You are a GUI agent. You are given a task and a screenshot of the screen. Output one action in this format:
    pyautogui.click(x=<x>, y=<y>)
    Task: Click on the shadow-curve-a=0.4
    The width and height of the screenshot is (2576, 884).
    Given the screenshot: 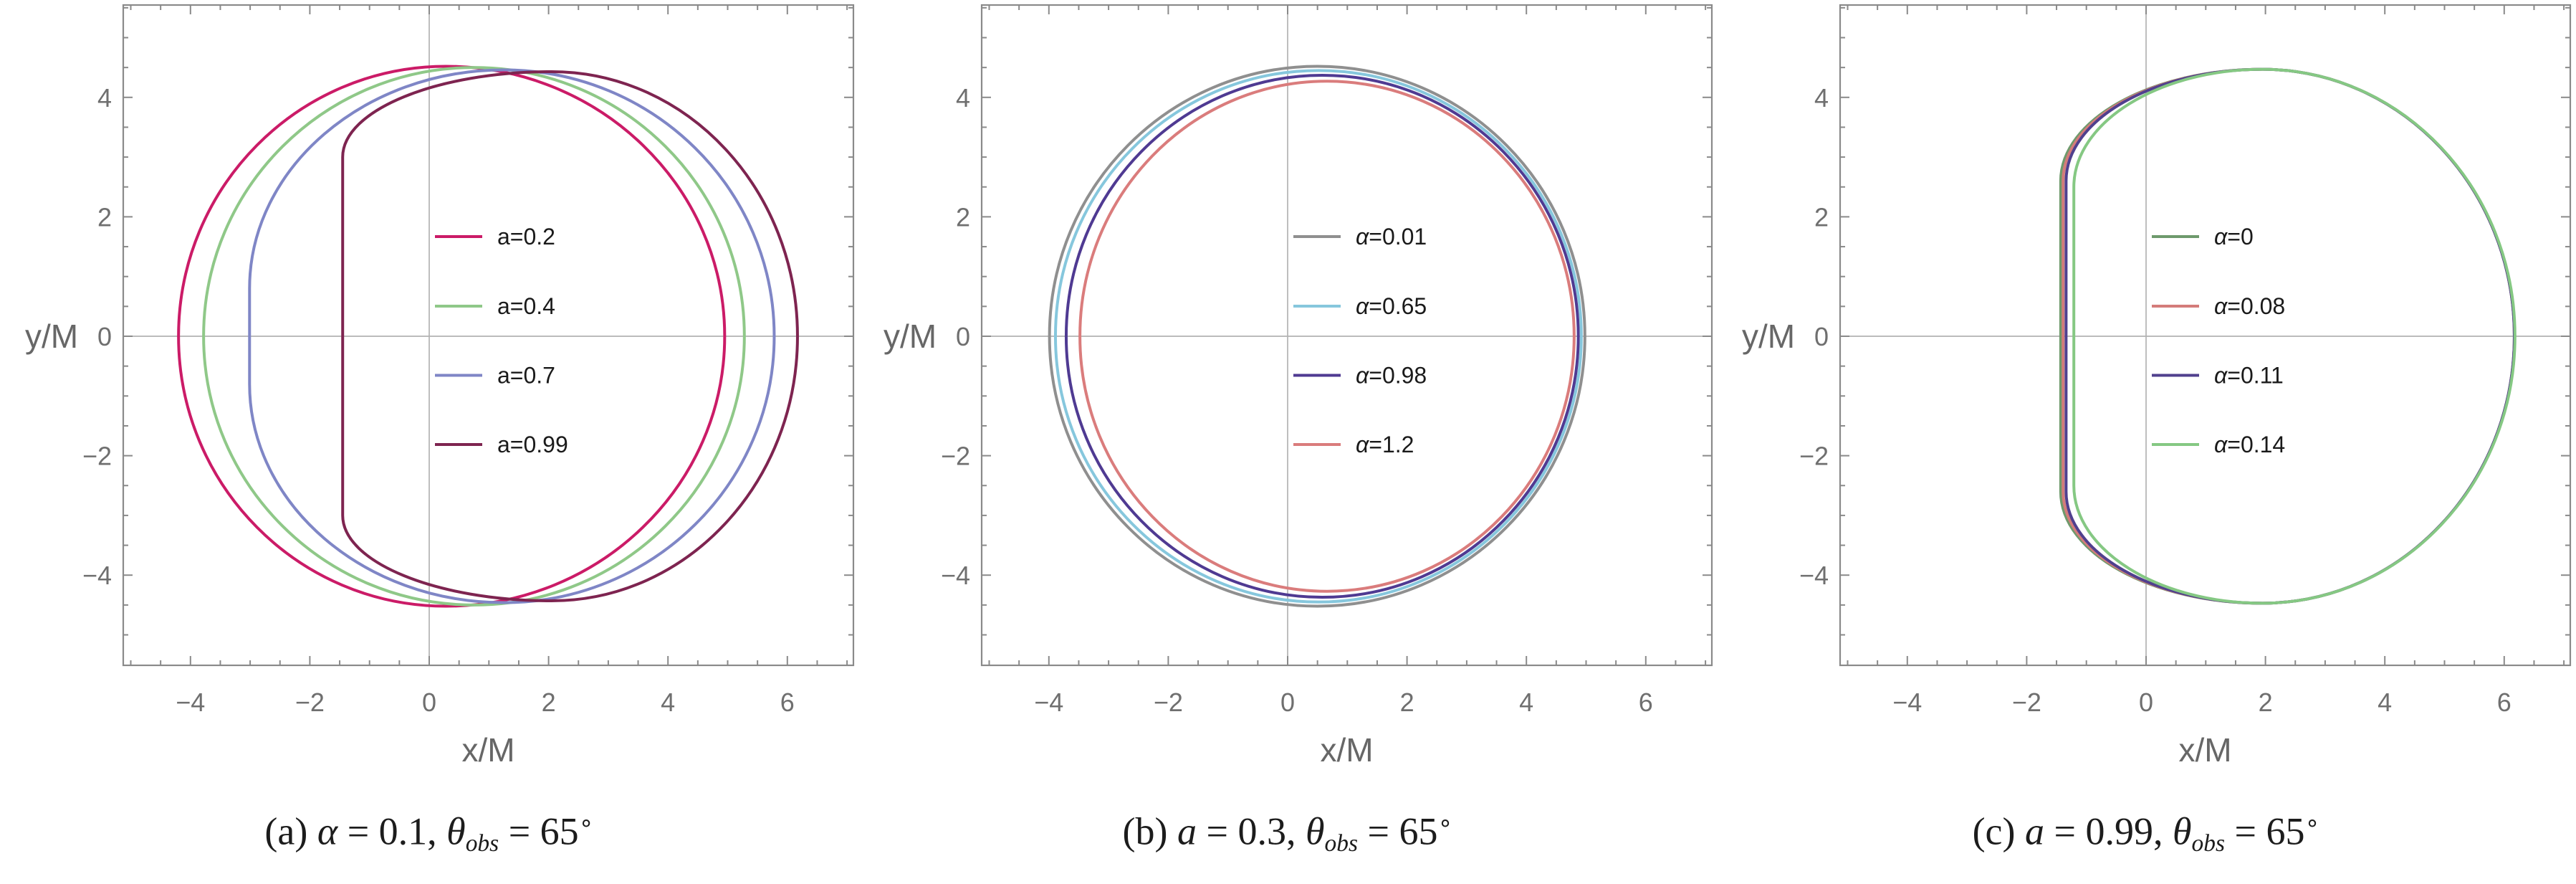 What is the action you would take?
    pyautogui.click(x=474, y=336)
    